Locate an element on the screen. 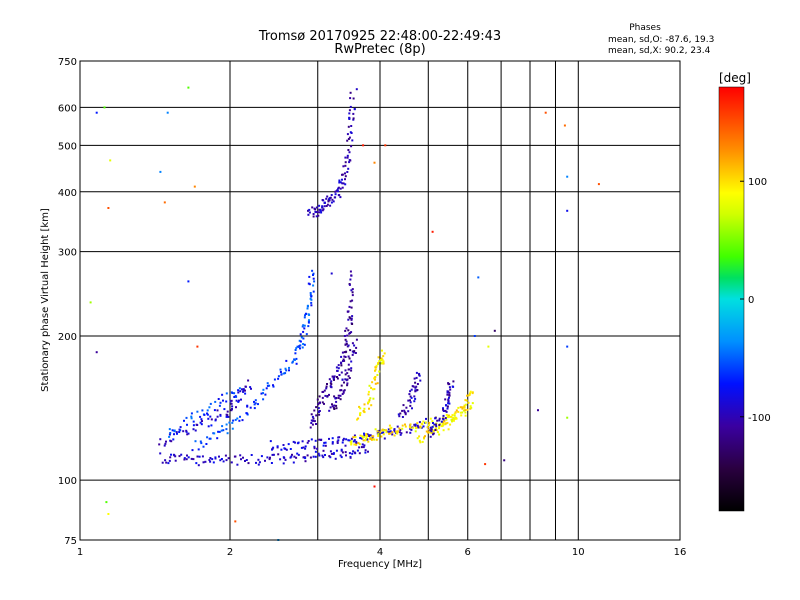  colorbar-ticks: 100 0 -100 is located at coordinates (755, 300).